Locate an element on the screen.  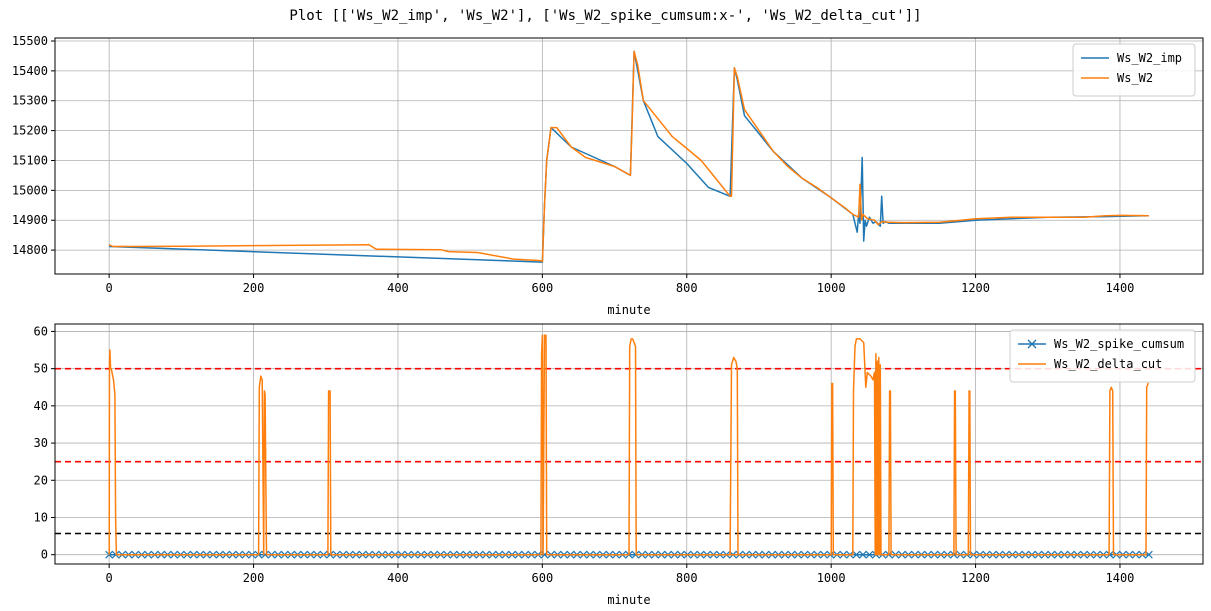
legend: Ws_W2_imp Ws_W2 is located at coordinates (1134, 70).